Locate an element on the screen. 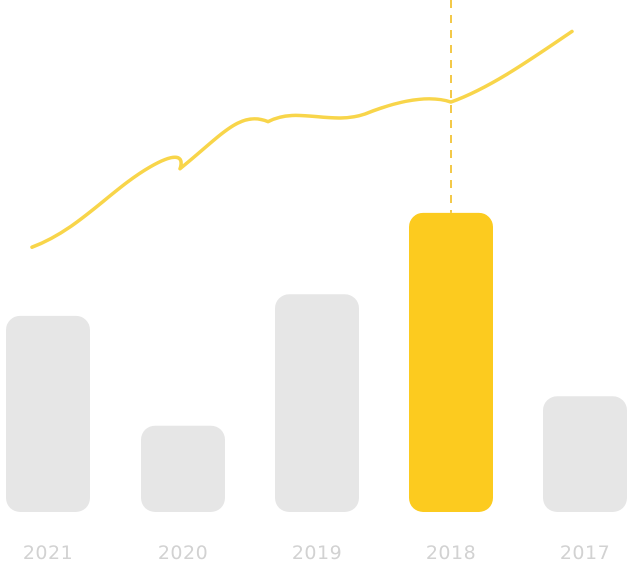 The width and height of the screenshot is (633, 567). bar-2018-highlighted is located at coordinates (451, 362).